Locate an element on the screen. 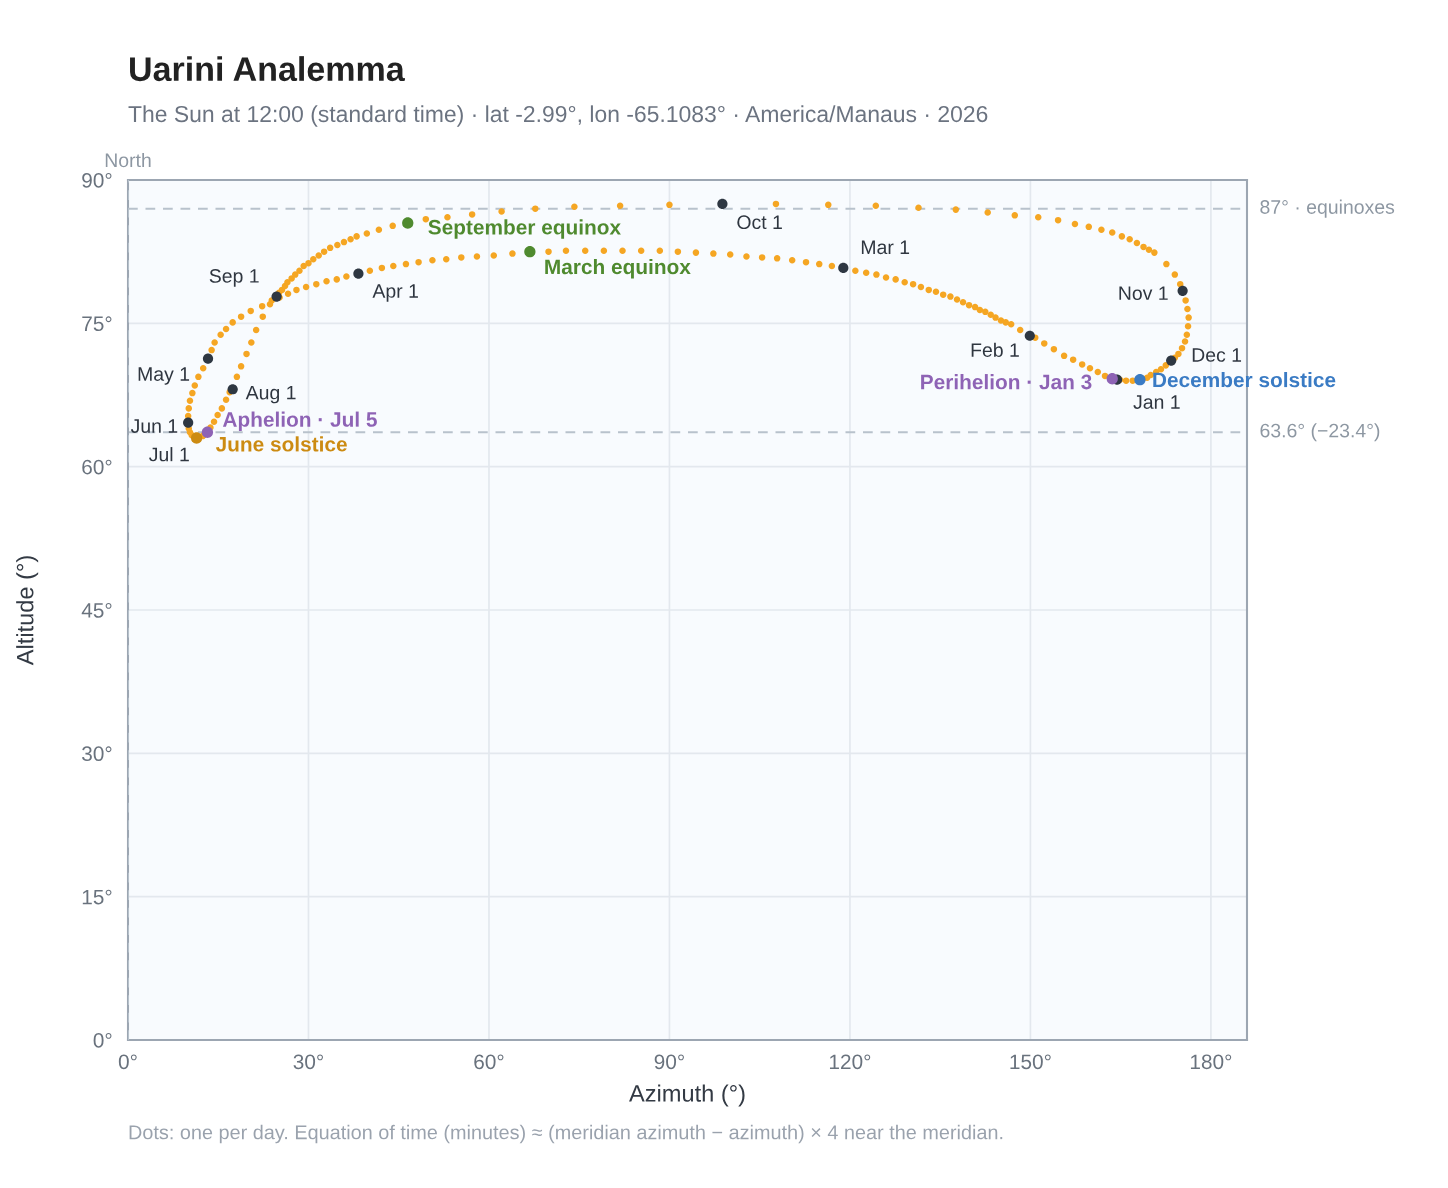  annotation: Nov 1 is located at coordinates (1143, 293).